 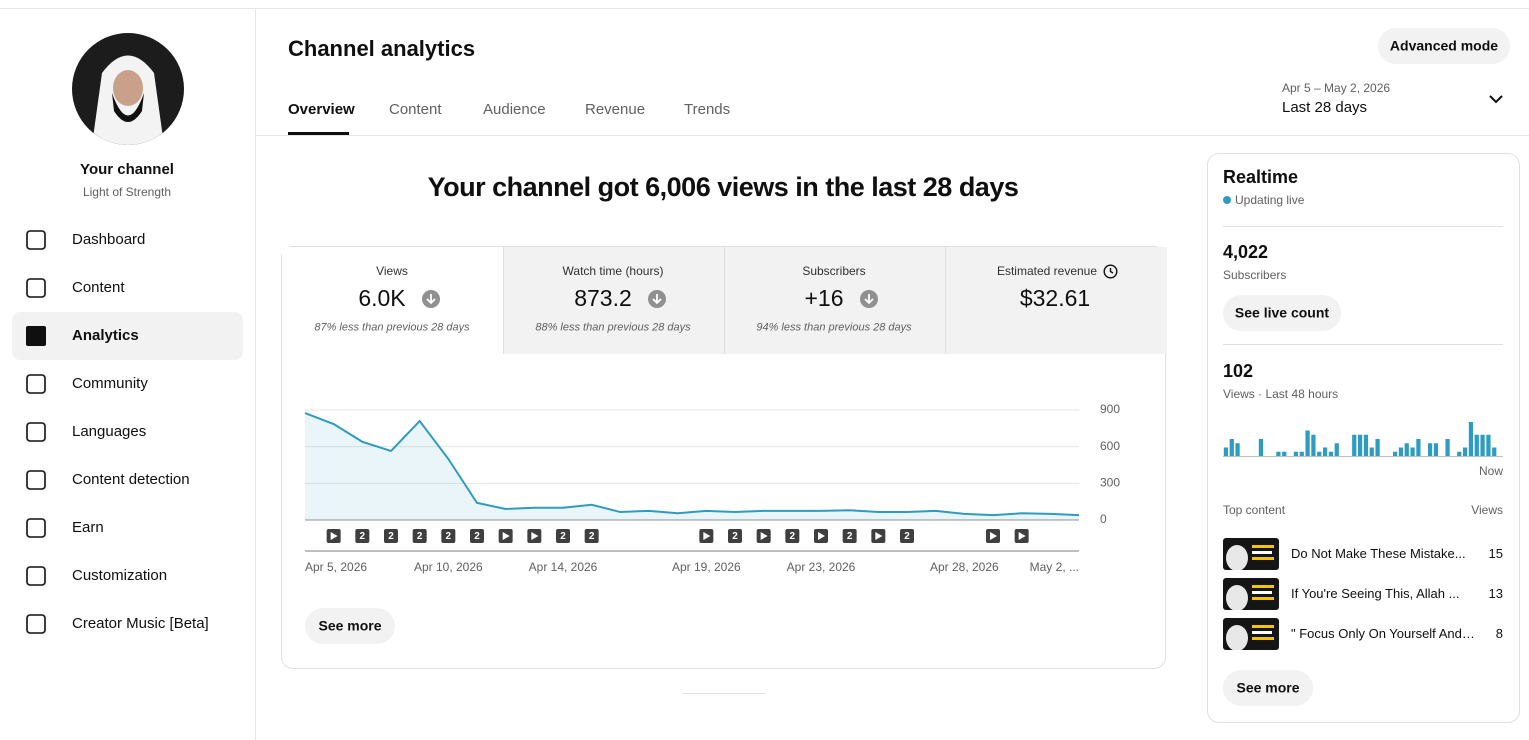 I want to click on see-more-button: See more, so click(x=350, y=626).